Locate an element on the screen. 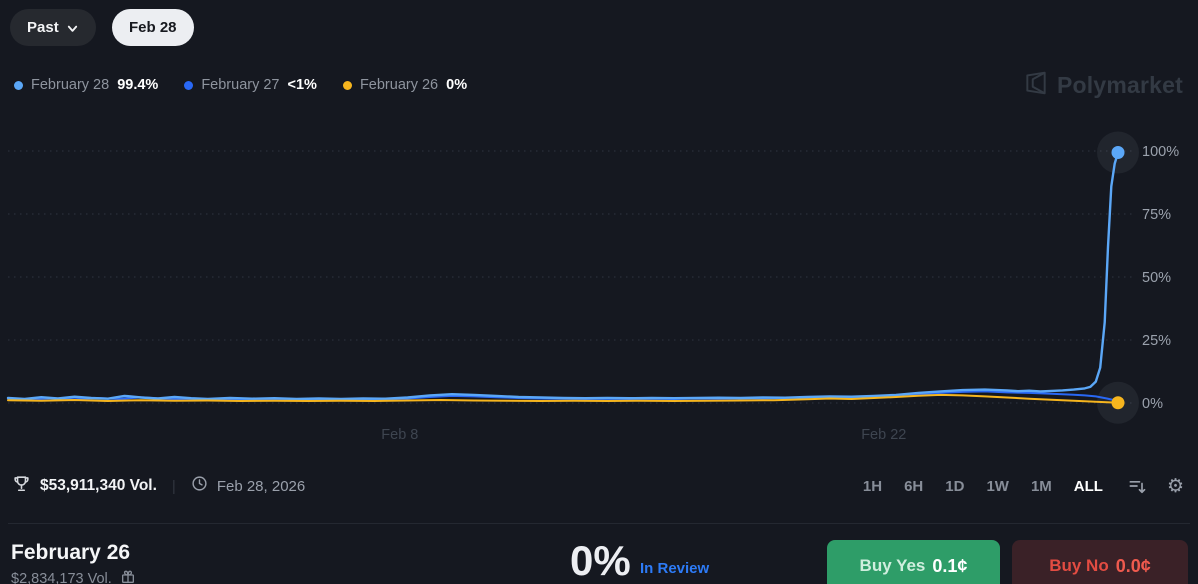 The width and height of the screenshot is (1198, 584). timeframe-all: ALL is located at coordinates (1088, 486).